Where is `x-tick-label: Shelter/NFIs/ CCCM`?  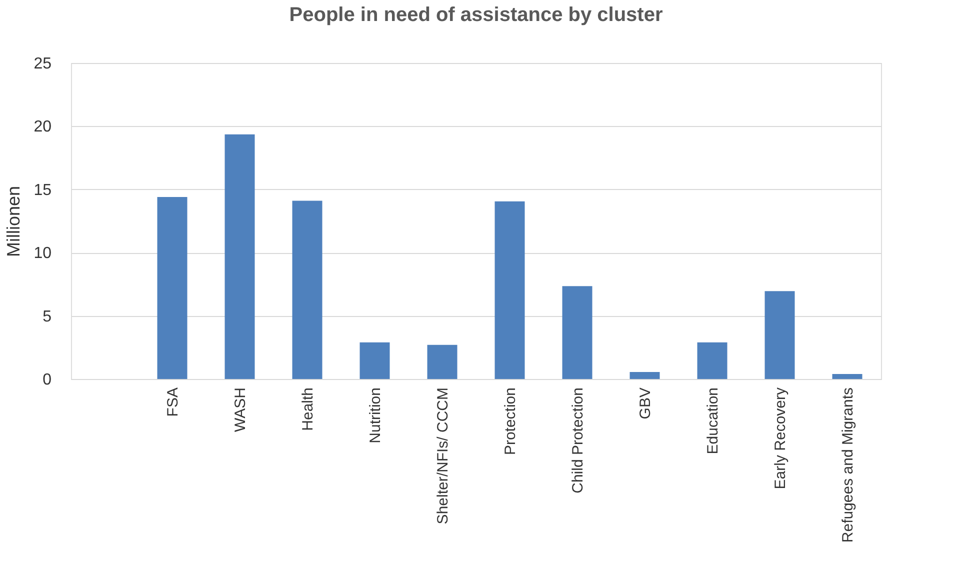
x-tick-label: Shelter/NFIs/ CCCM is located at coordinates (443, 456).